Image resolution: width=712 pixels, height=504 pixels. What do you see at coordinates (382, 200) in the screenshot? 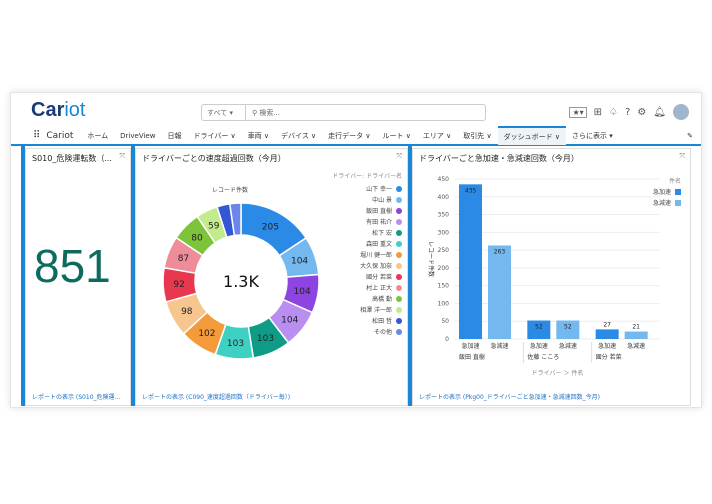
I see `legend-label: 中山 景` at bounding box center [382, 200].